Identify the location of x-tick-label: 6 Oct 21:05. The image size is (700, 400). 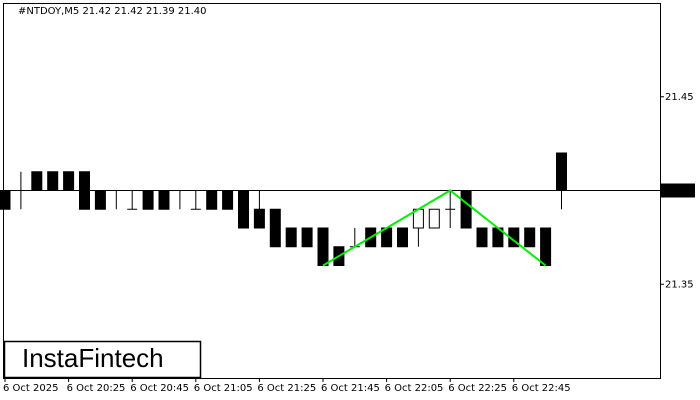
(223, 388).